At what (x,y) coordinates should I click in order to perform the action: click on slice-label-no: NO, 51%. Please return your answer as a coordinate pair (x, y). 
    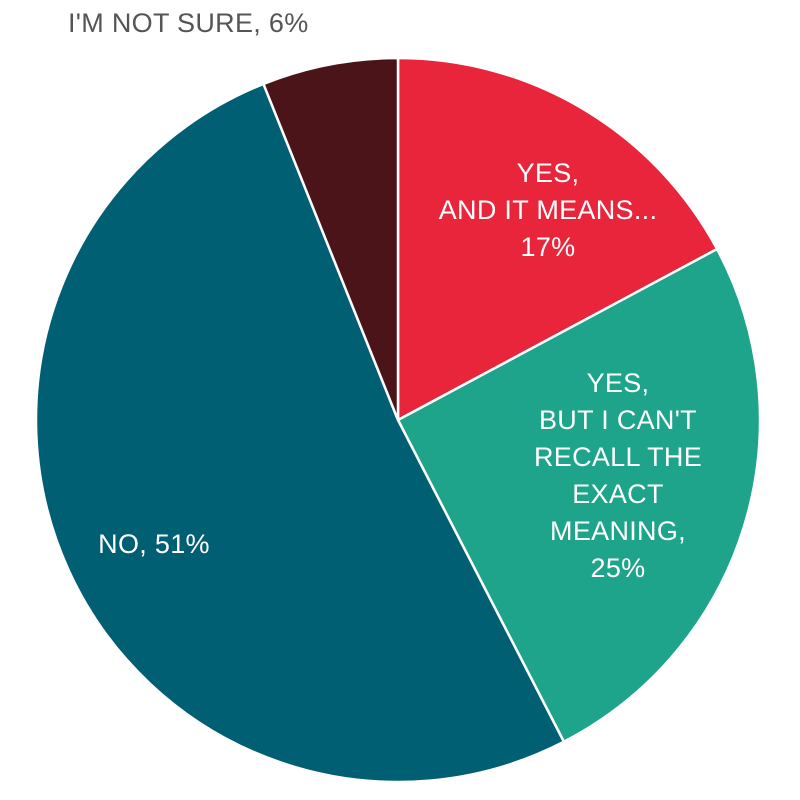
    Looking at the image, I should click on (154, 544).